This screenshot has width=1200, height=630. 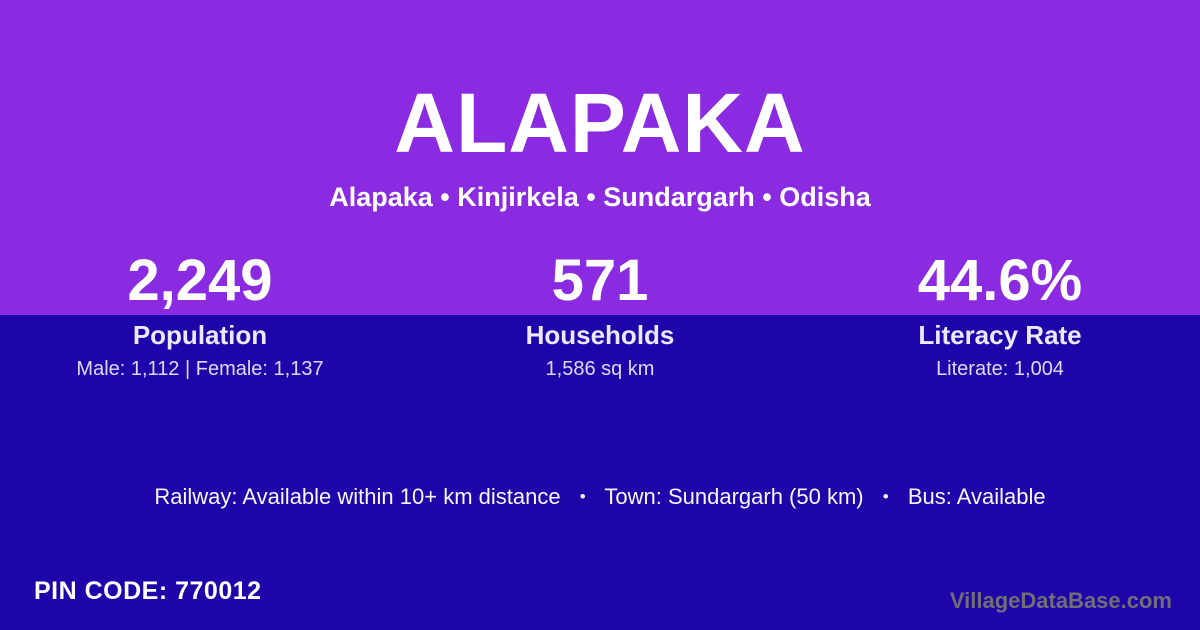 What do you see at coordinates (976, 496) in the screenshot?
I see `bus-availability: Bus: Available` at bounding box center [976, 496].